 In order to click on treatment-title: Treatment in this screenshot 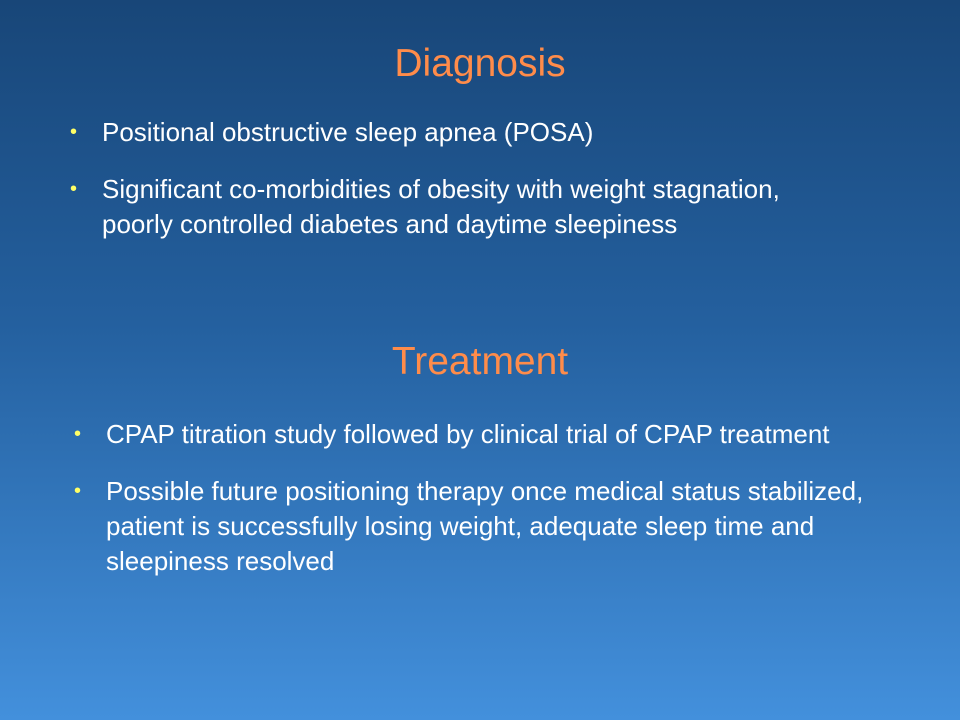, I will do `click(480, 361)`.